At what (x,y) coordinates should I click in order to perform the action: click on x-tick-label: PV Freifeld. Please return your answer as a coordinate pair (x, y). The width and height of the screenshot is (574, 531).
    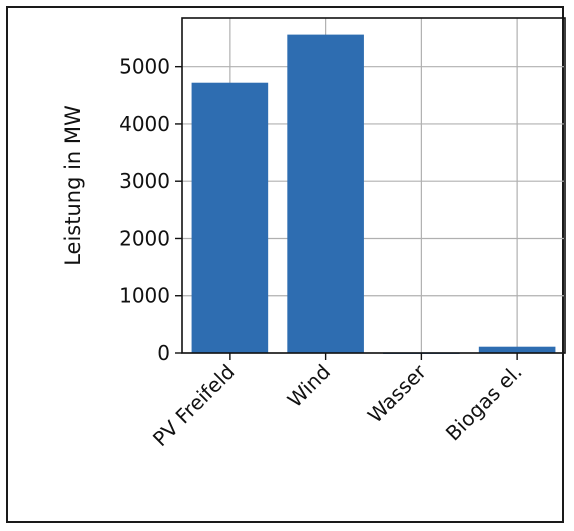
    Looking at the image, I should click on (193, 405).